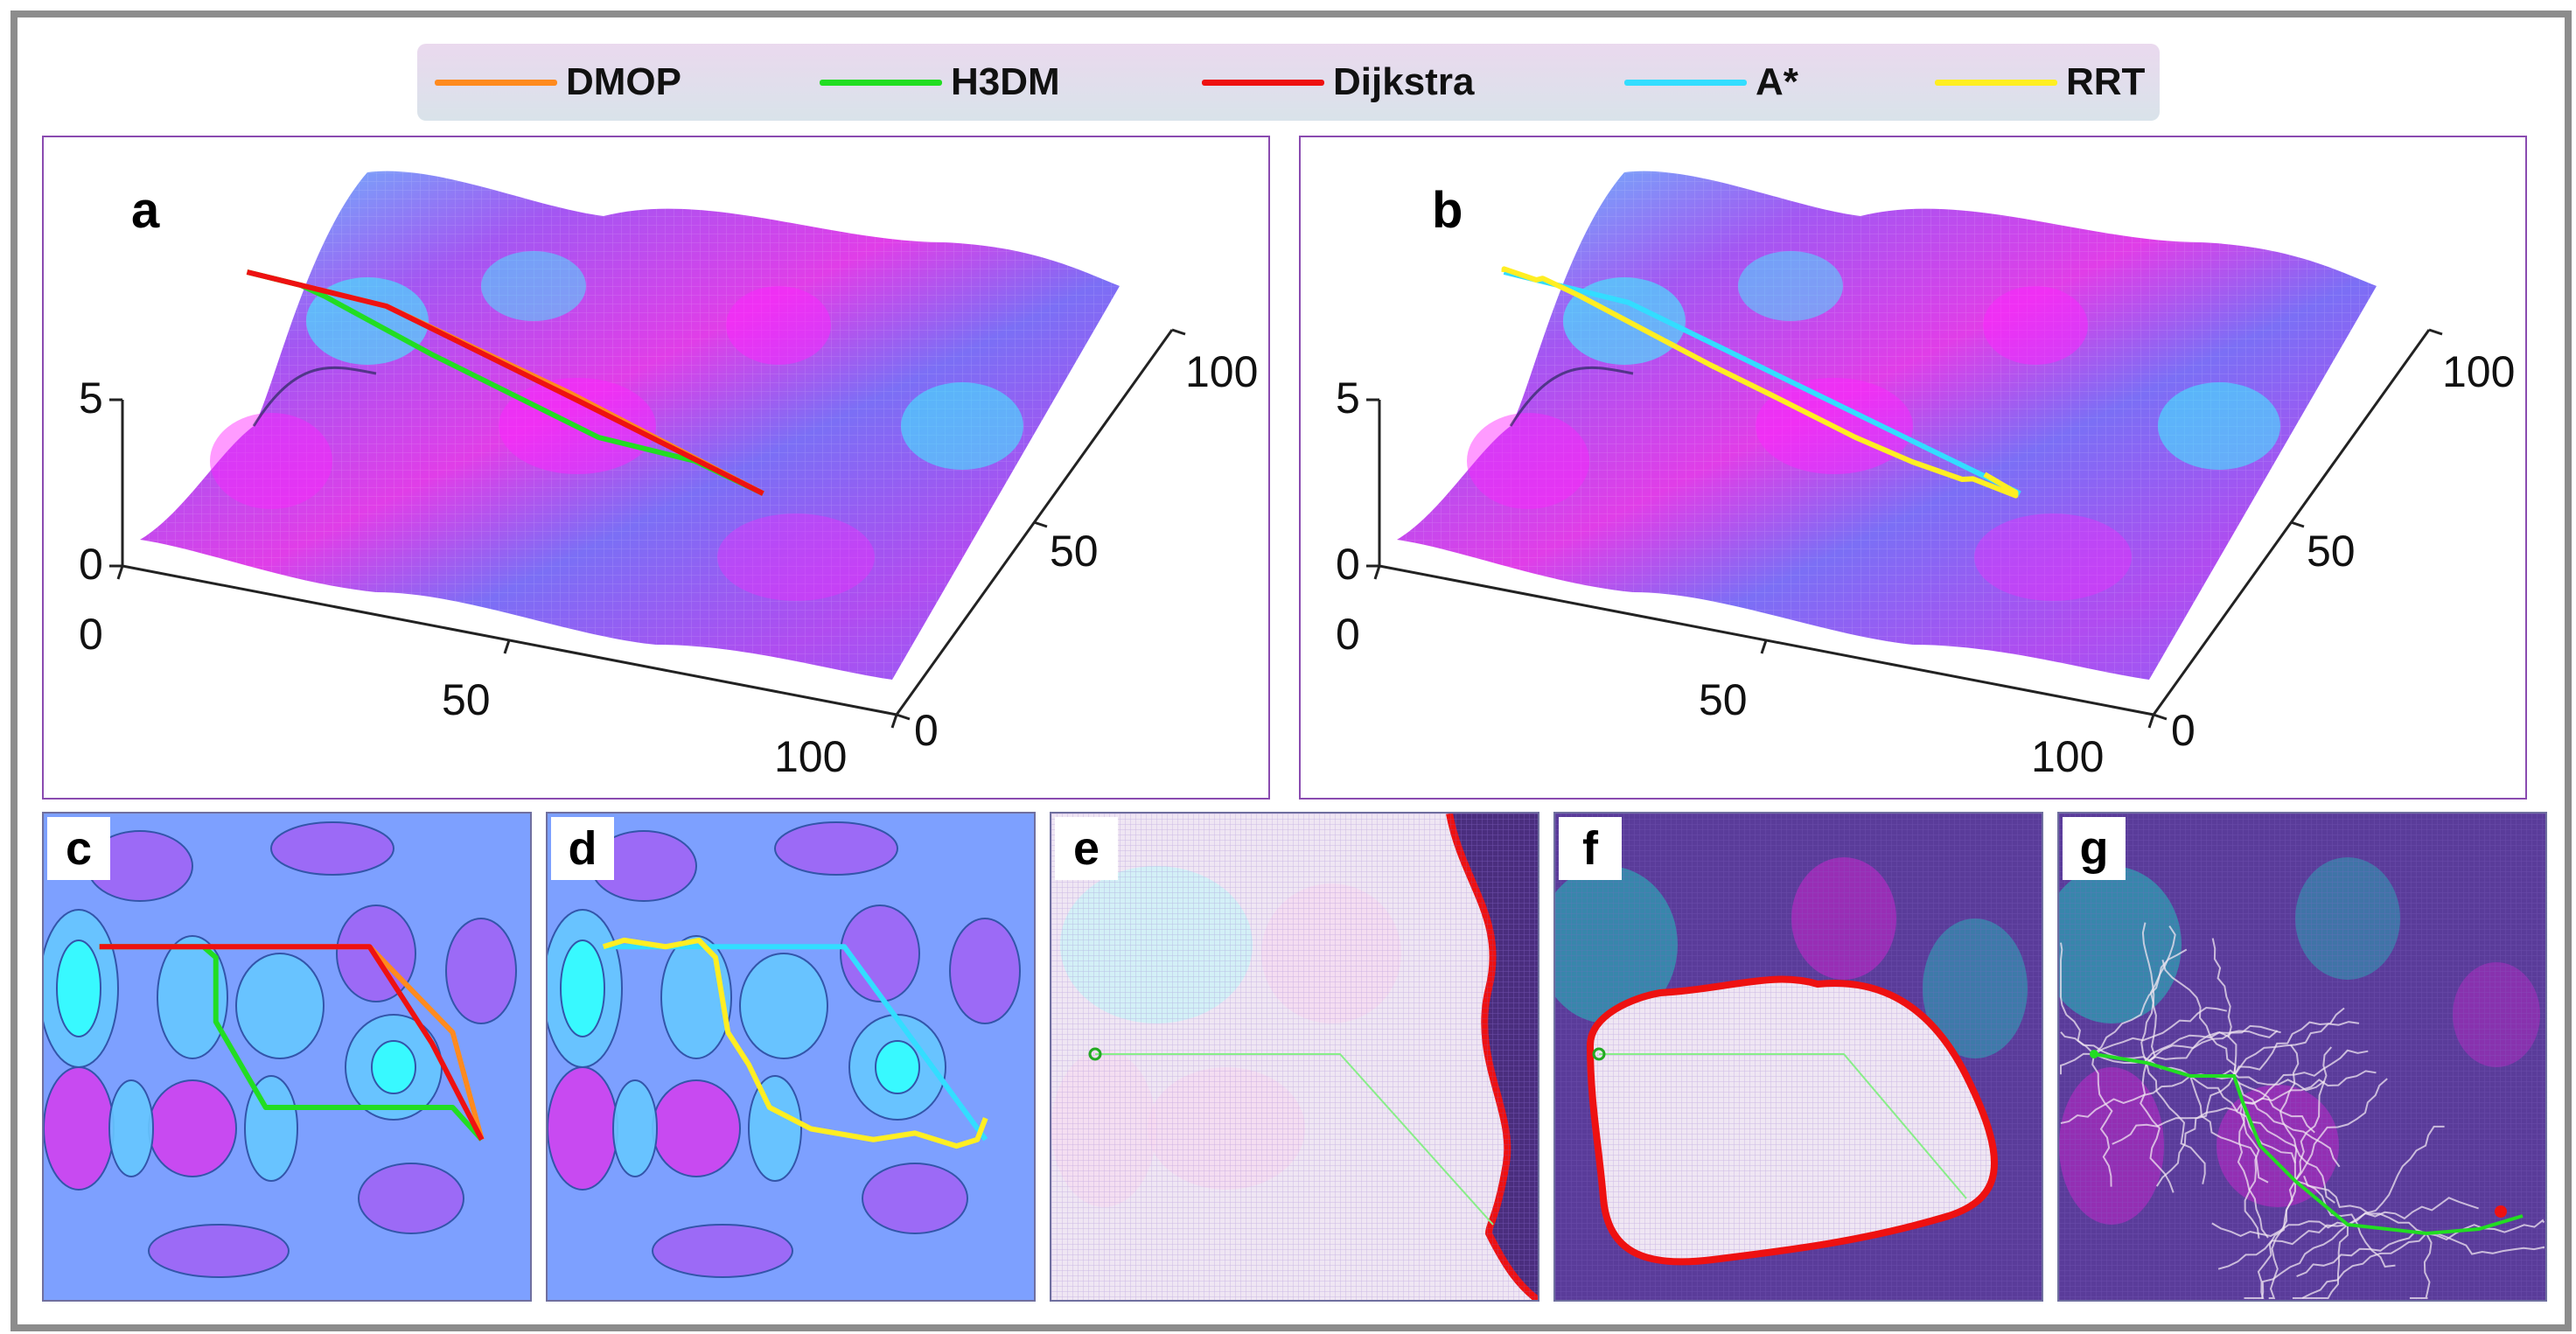 Image resolution: width=2576 pixels, height=1334 pixels. I want to click on panel-g-rrt-tree: g, so click(2302, 1057).